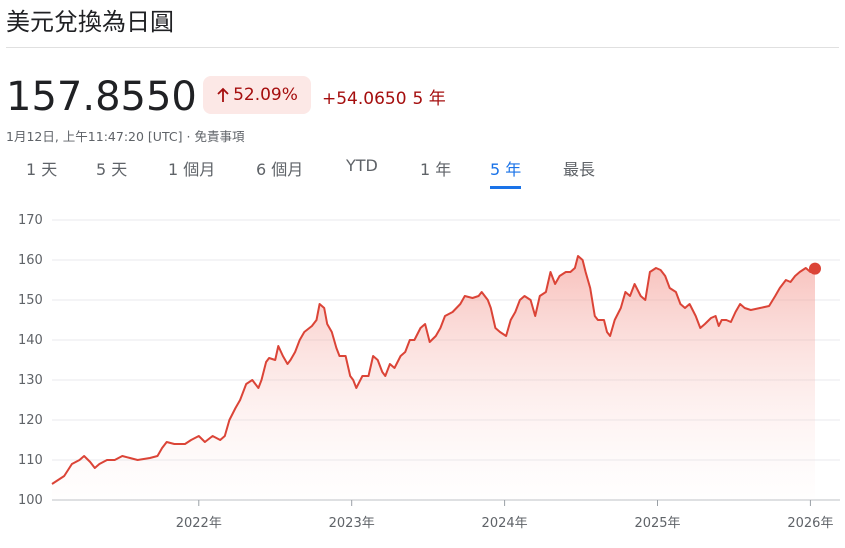 The height and width of the screenshot is (548, 845). What do you see at coordinates (280, 169) in the screenshot?
I see `range-tab: 6 個月` at bounding box center [280, 169].